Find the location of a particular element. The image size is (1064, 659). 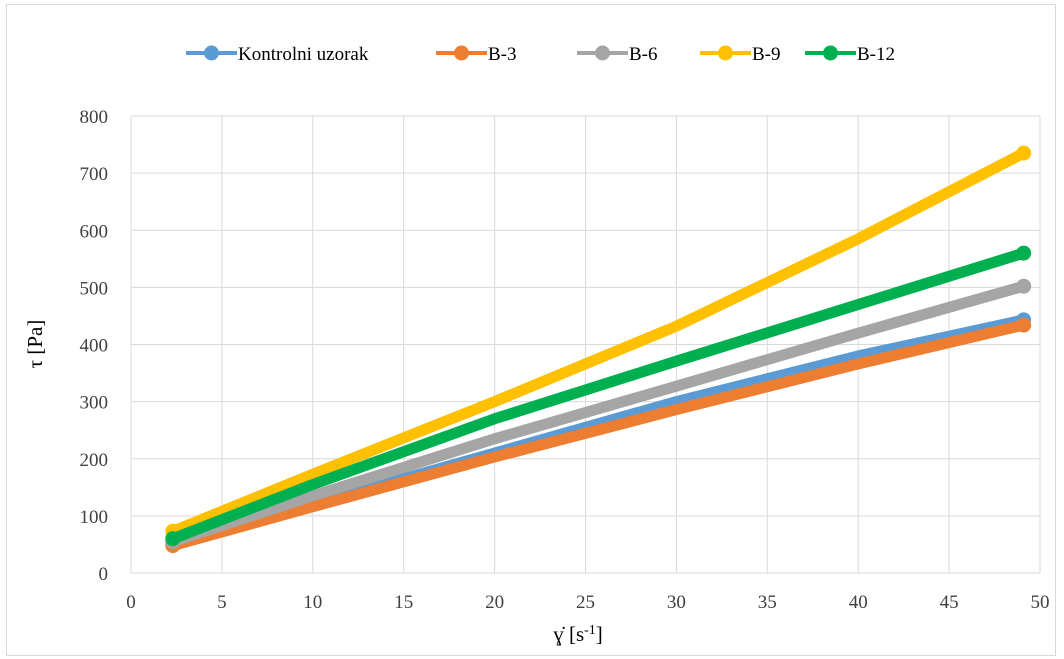

legend-label-b-9: B-9 is located at coordinates (766, 54).